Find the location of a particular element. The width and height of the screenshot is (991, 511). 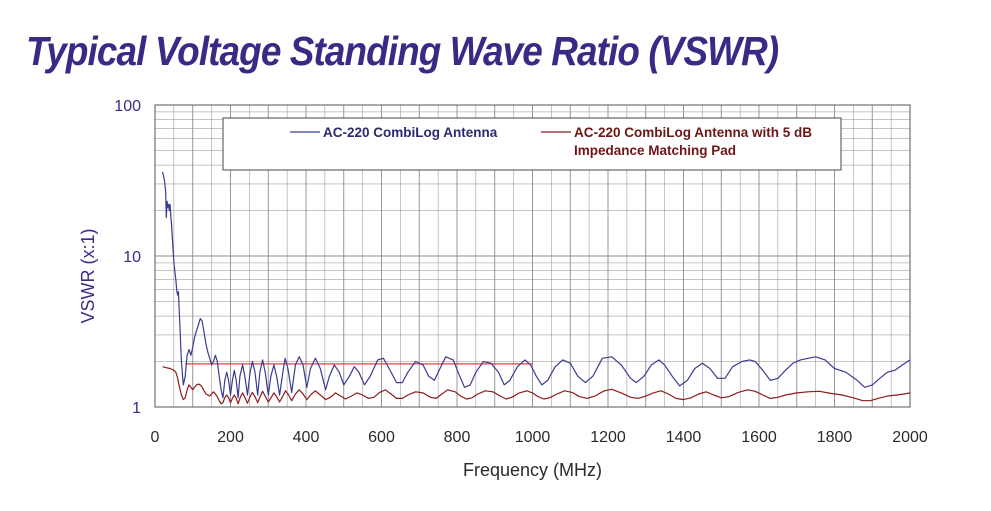

y-axis-ticks: 1 10 100 is located at coordinates (127, 257).